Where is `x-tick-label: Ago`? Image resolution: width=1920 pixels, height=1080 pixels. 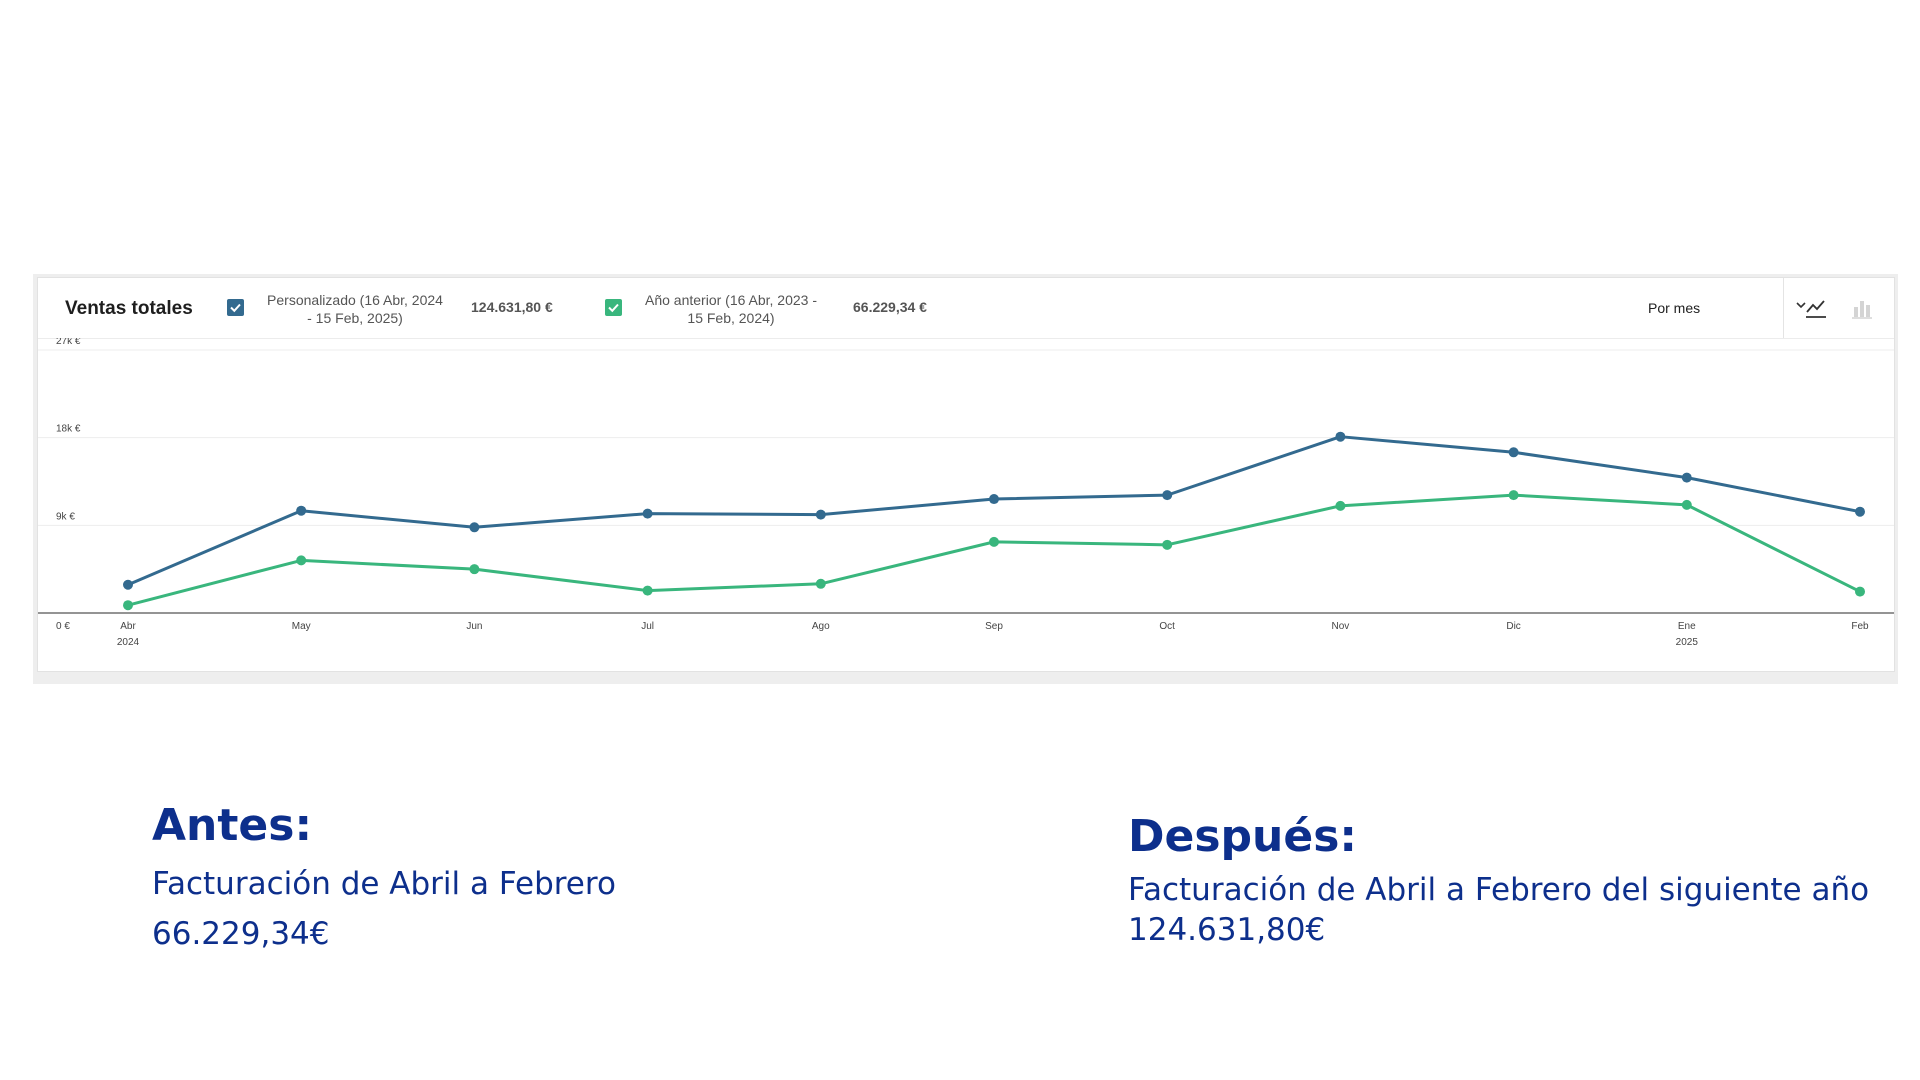 x-tick-label: Ago is located at coordinates (821, 626).